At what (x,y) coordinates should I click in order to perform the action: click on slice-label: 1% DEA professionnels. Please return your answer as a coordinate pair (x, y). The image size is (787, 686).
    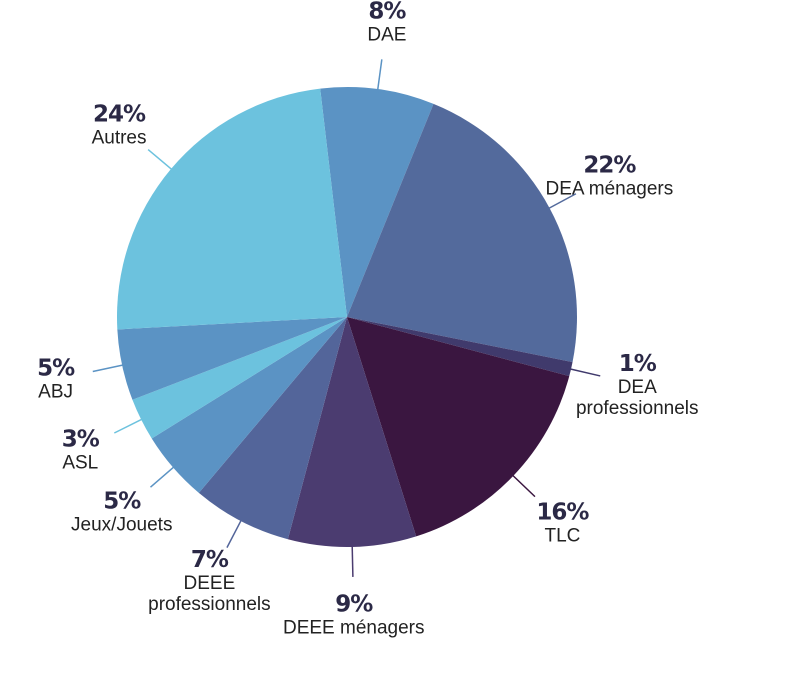
    Looking at the image, I should click on (637, 385).